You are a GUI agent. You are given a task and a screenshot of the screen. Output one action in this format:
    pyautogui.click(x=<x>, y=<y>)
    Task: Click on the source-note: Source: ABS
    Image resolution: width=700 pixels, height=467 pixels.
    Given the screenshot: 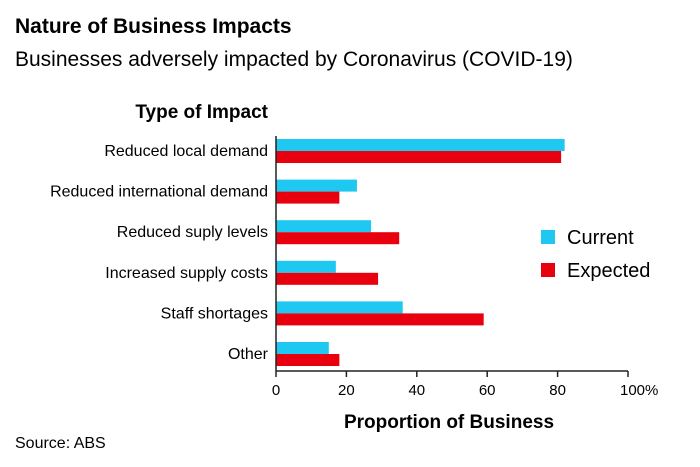 What is the action you would take?
    pyautogui.click(x=60, y=443)
    